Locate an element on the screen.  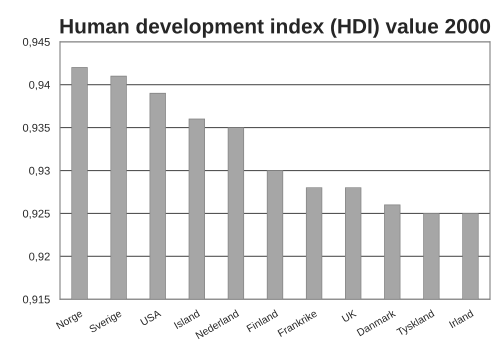
y-tick-label: 0,935 is located at coordinates (36, 129).